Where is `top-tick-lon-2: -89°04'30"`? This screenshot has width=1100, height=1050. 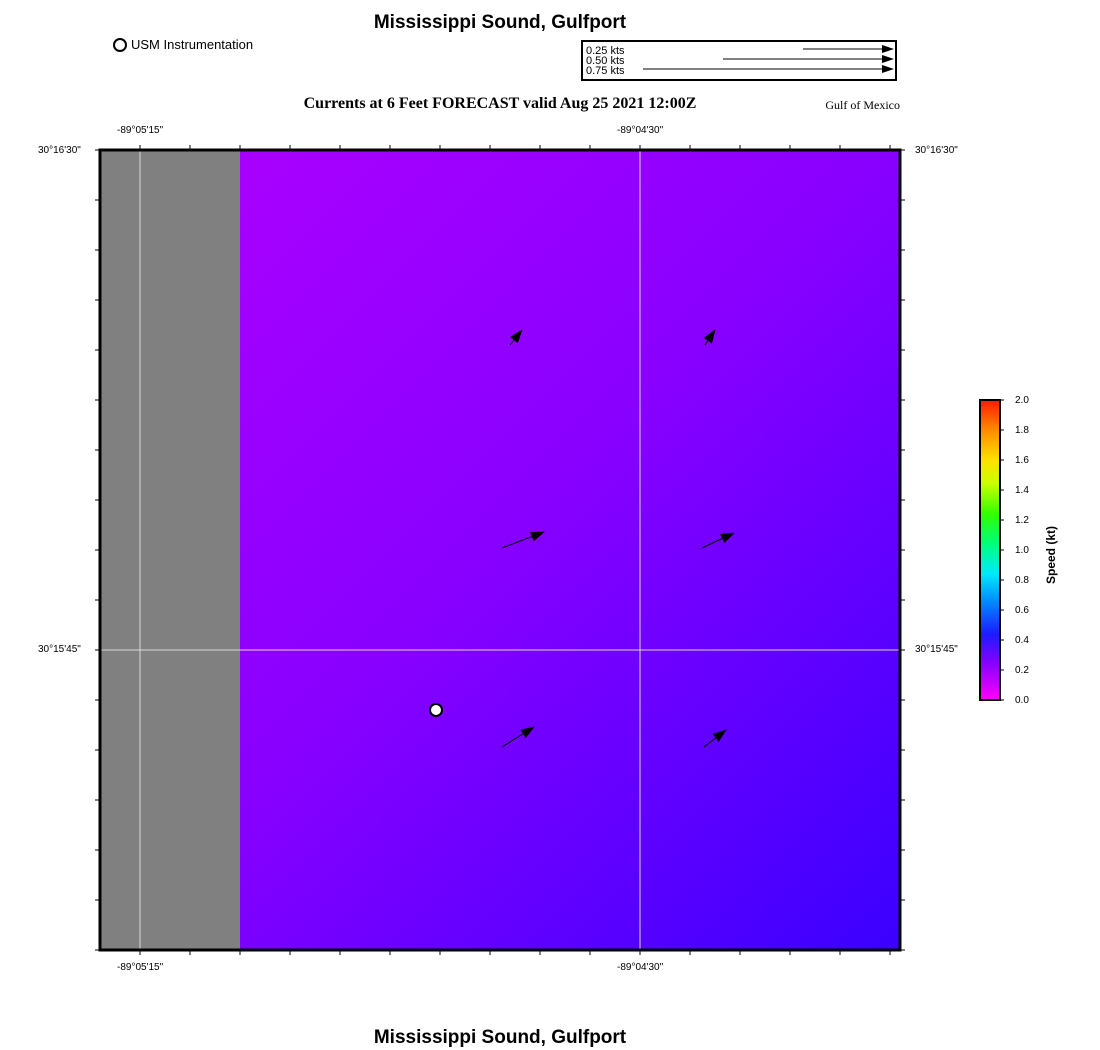
top-tick-lon-2: -89°04'30" is located at coordinates (640, 130).